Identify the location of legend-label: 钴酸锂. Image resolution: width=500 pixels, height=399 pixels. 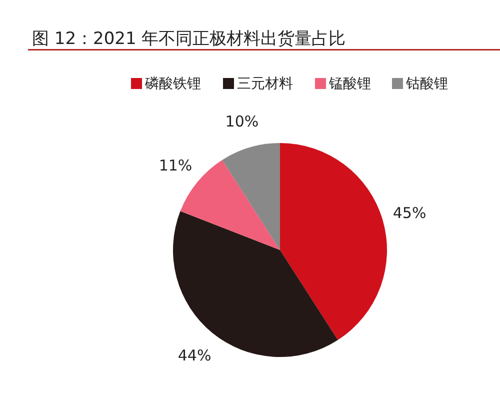
(426, 84).